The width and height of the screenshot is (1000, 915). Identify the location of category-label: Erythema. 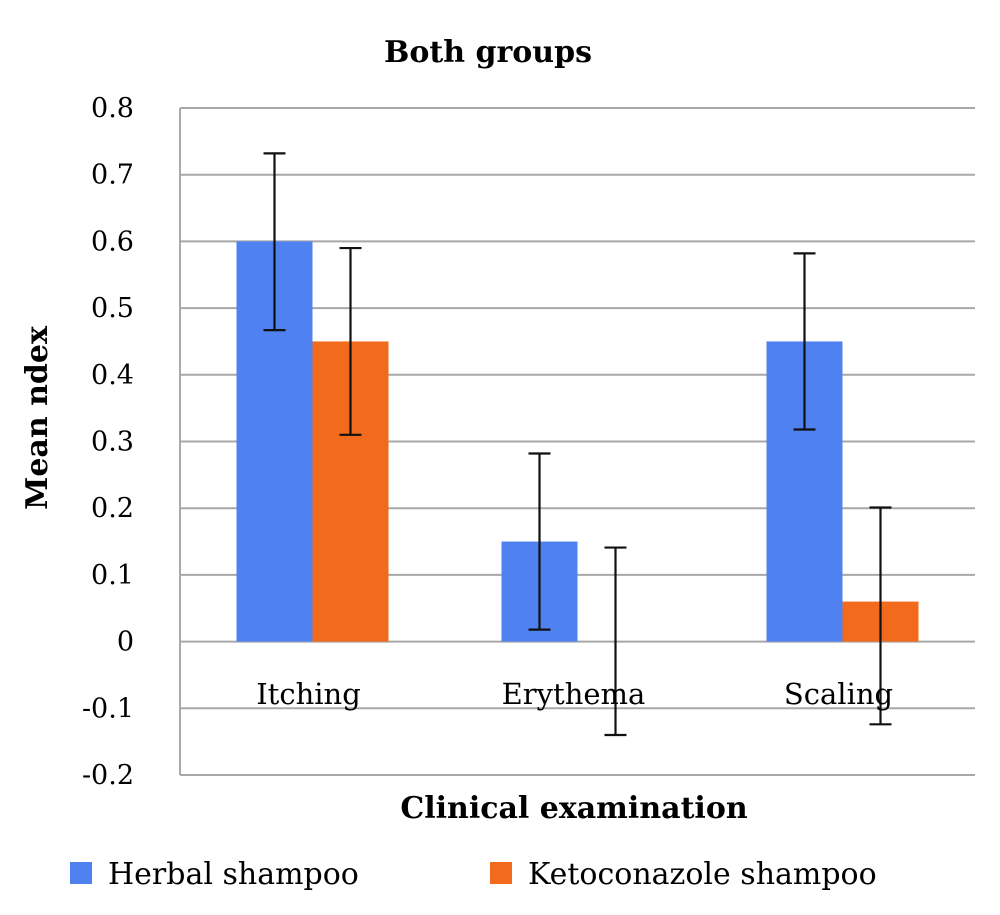
(574, 694).